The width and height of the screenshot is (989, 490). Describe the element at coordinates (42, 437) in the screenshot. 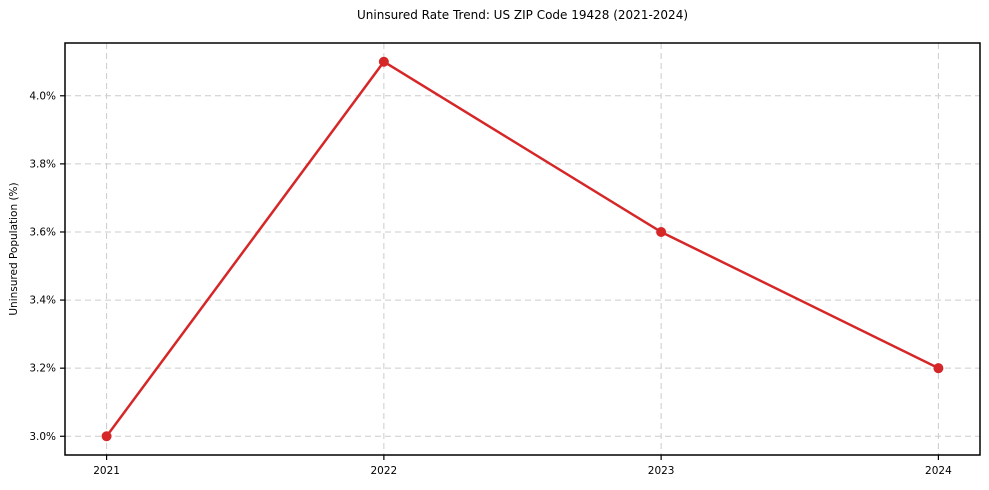

I see `y-tick-label: 3.0%` at that location.